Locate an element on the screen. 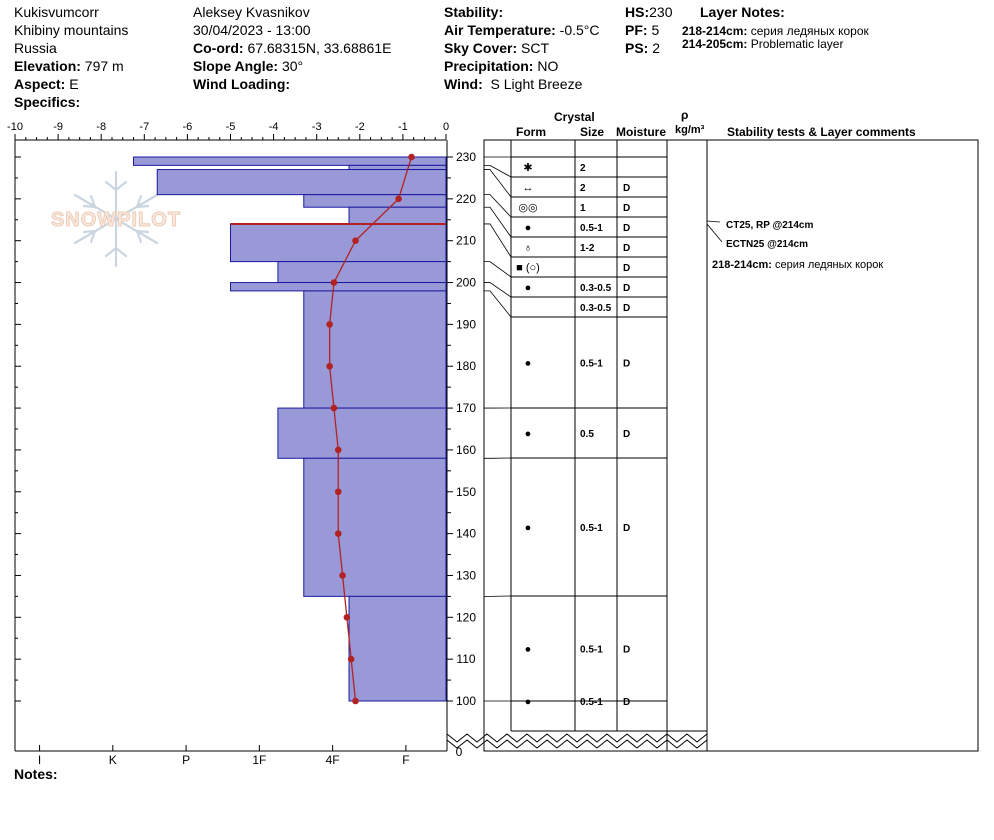 The height and width of the screenshot is (840, 994). crystal-size: 0.3-0.5 is located at coordinates (596, 308).